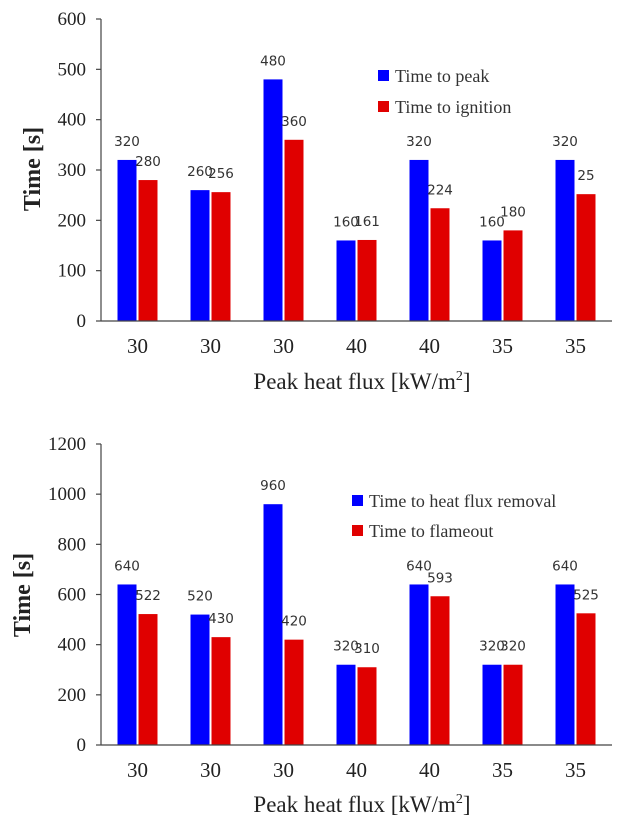 Image resolution: width=619 pixels, height=824 pixels. I want to click on data-label: 520, so click(200, 597).